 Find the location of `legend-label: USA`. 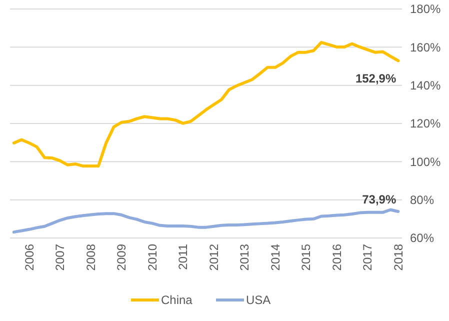

legend-label: USA is located at coordinates (258, 300).